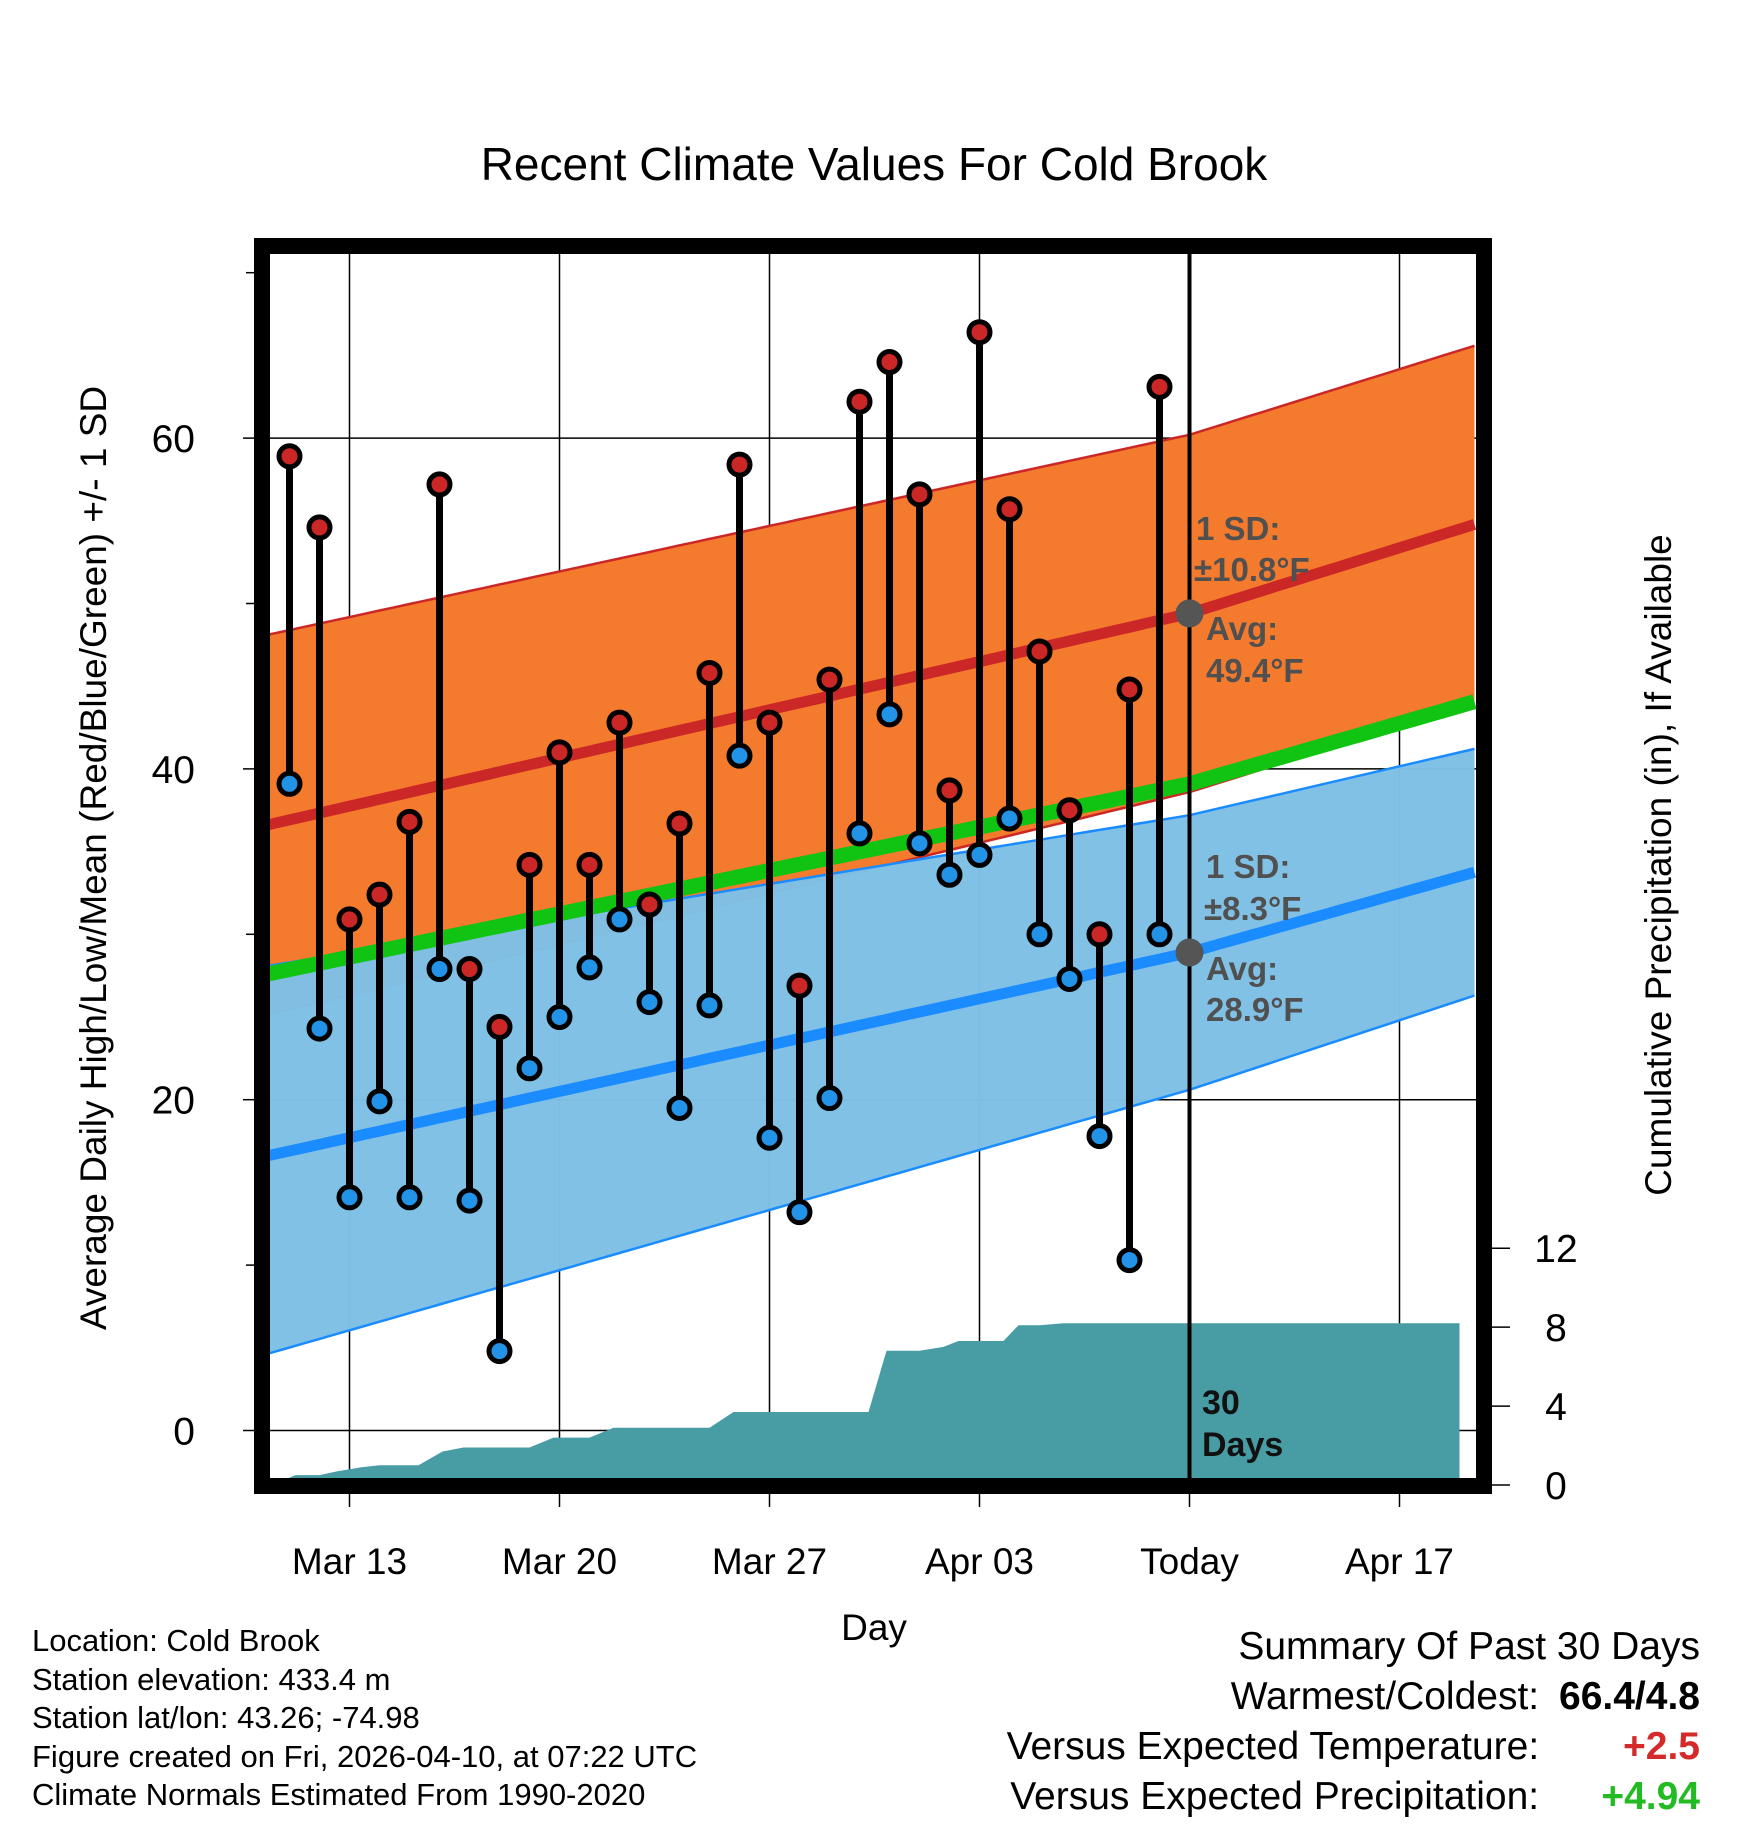 The width and height of the screenshot is (1748, 1828). I want to click on today-days-number: 30, so click(1221, 1403).